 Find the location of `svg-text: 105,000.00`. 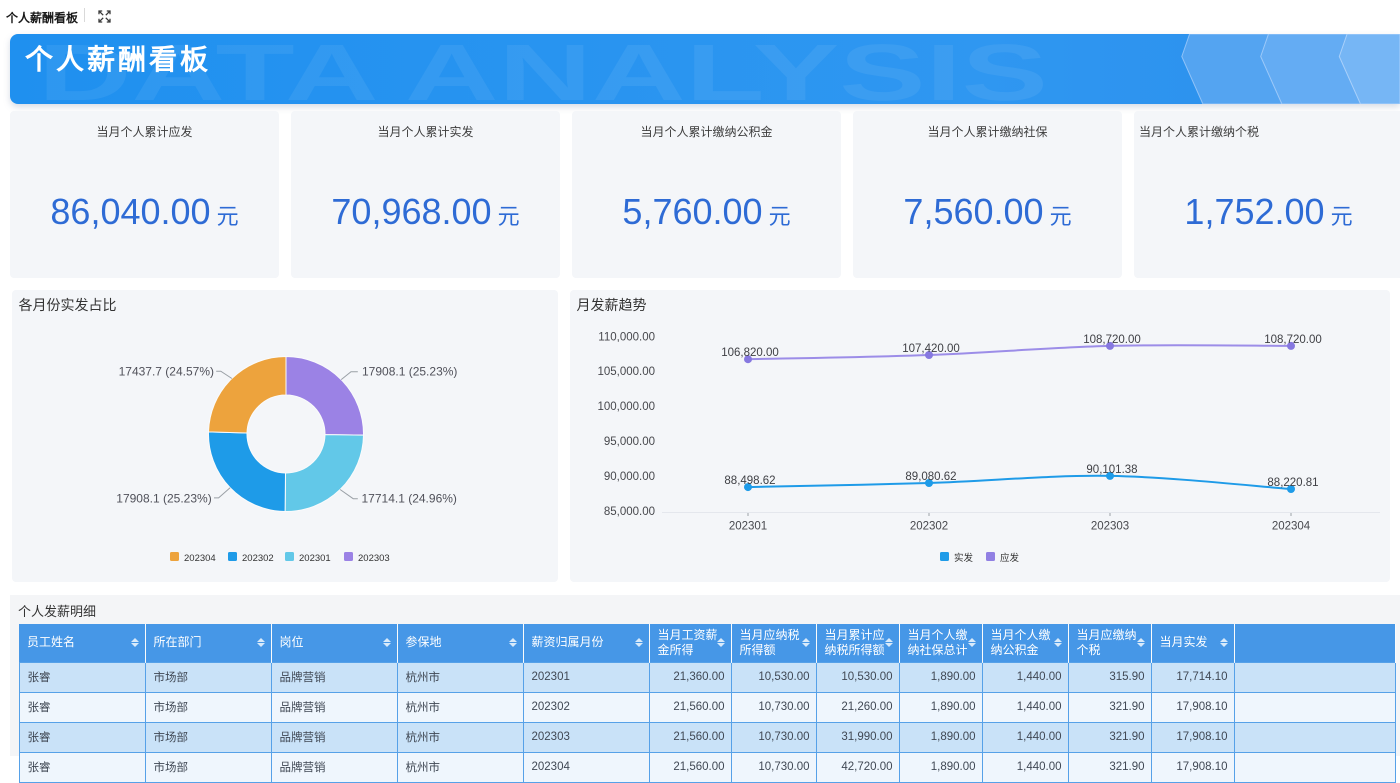

svg-text: 105,000.00 is located at coordinates (626, 372).